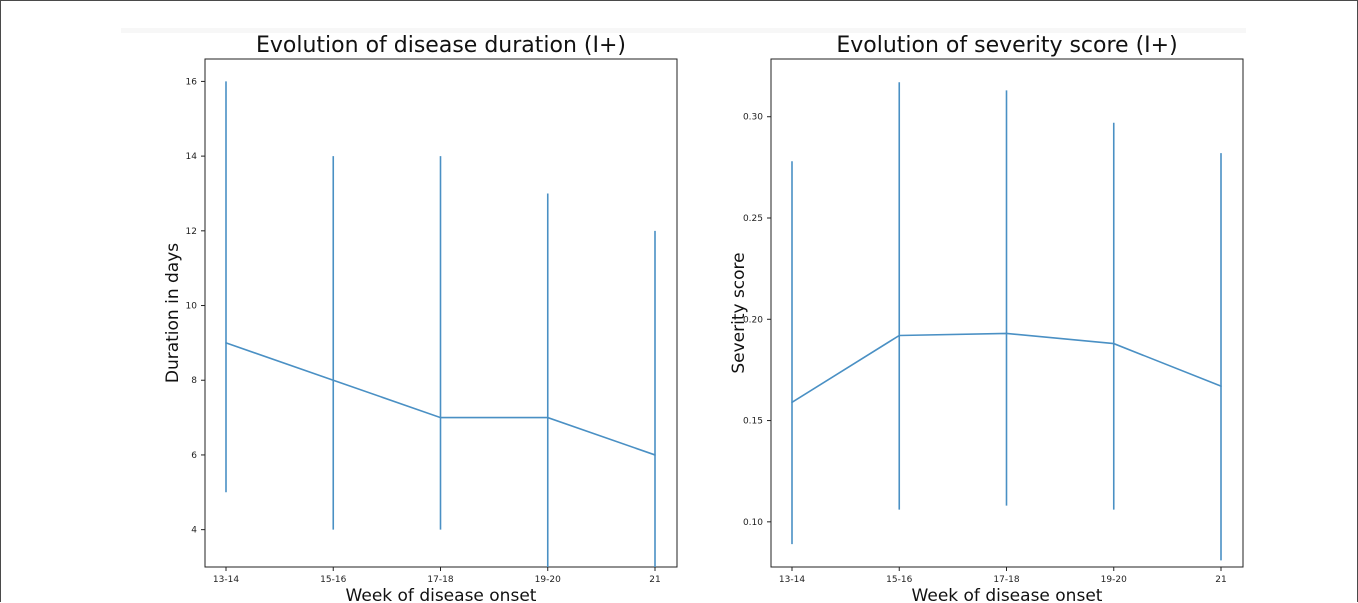 The image size is (1358, 603). What do you see at coordinates (753, 422) in the screenshot?
I see `y-tick-label: 0.15` at bounding box center [753, 422].